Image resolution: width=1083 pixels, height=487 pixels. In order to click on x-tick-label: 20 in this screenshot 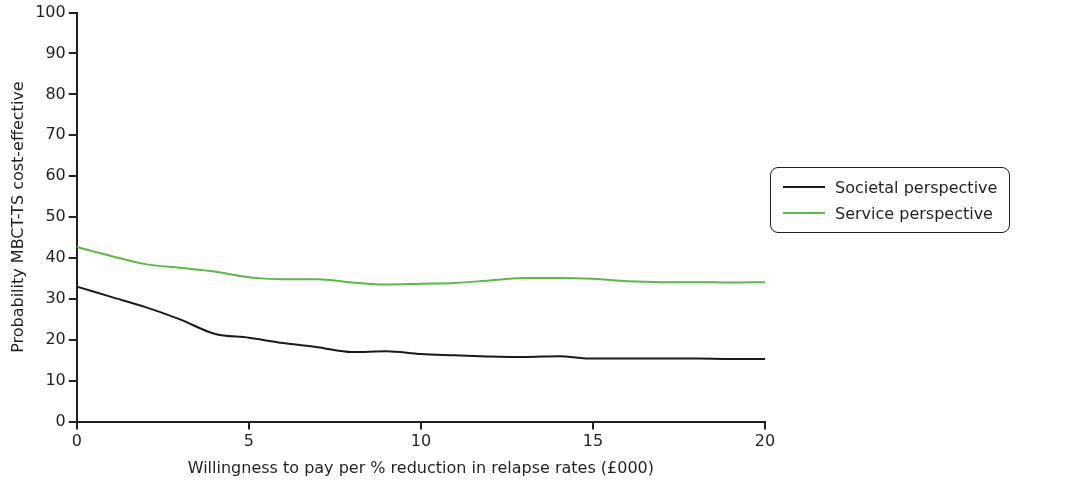, I will do `click(765, 441)`.